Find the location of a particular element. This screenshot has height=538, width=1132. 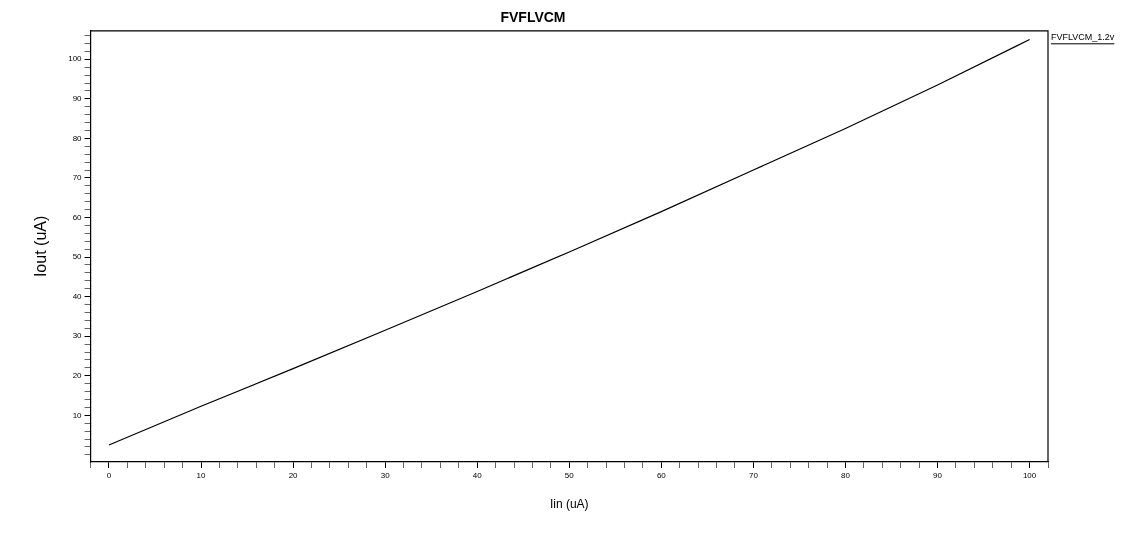

x-tick-label: 80 is located at coordinates (846, 475).